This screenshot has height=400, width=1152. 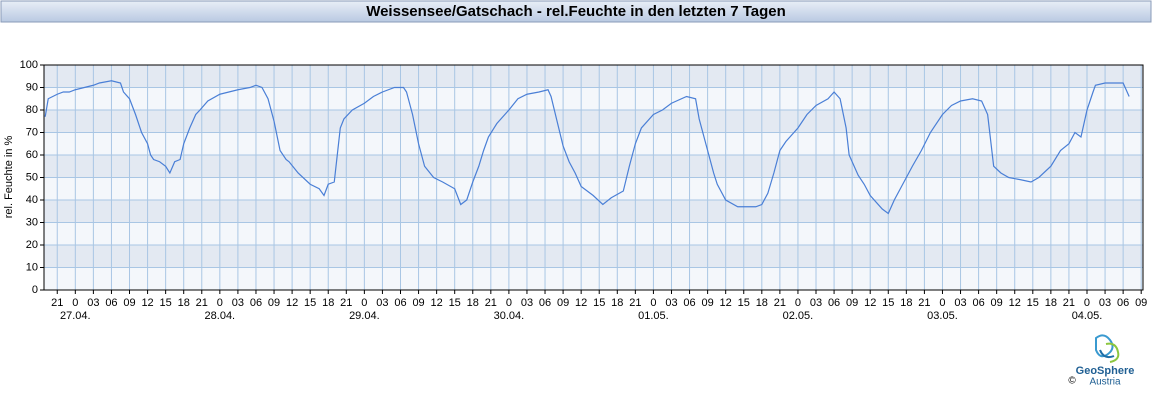 I want to click on x-date-label: 03.05., so click(x=942, y=316).